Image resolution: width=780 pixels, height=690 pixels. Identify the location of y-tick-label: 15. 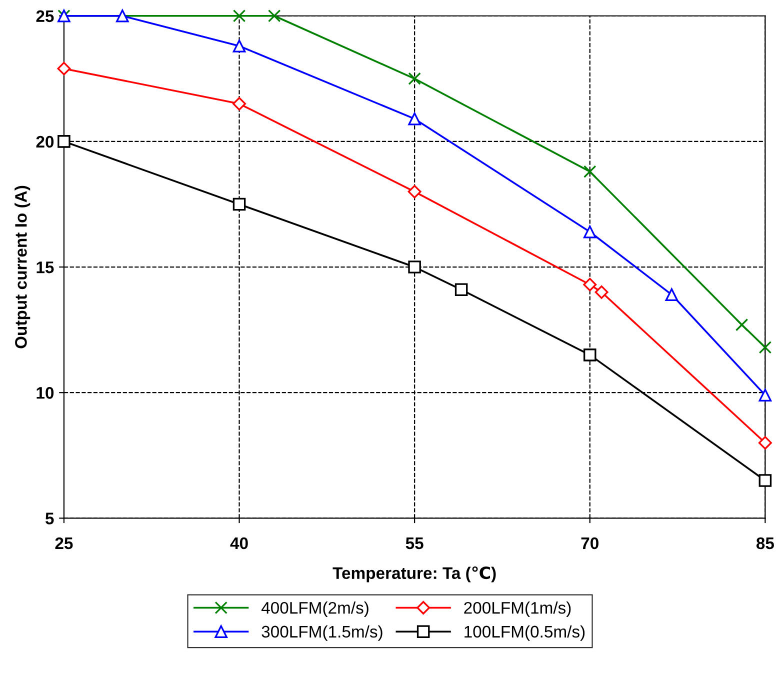
(45, 268).